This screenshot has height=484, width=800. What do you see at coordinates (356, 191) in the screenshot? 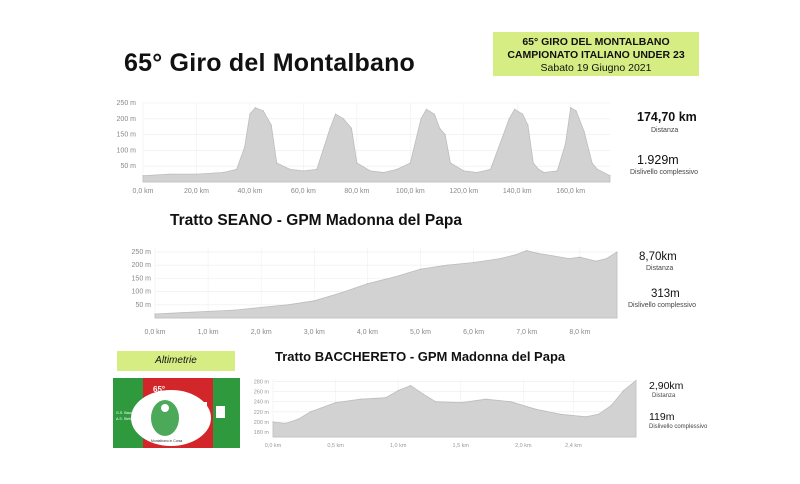
I see `x-tick-label: 80,0 km` at bounding box center [356, 191].